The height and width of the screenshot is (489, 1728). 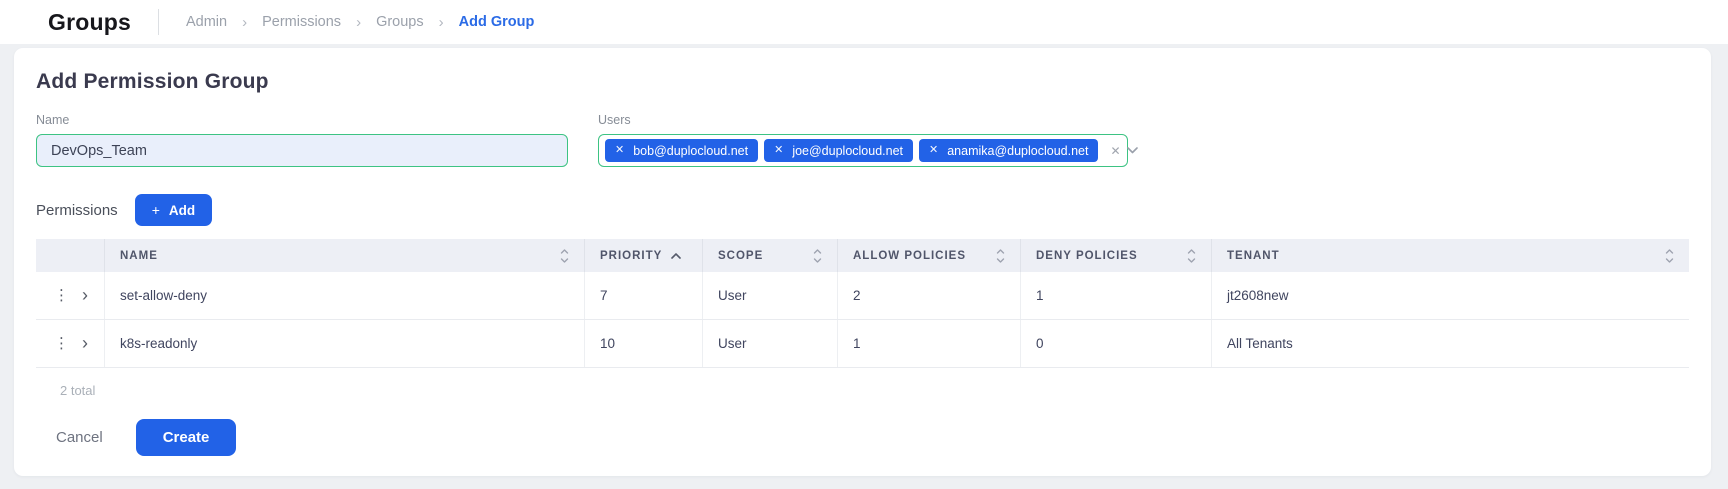 I want to click on column-header-allow-policies: ALLOW POLICIES, so click(x=929, y=255).